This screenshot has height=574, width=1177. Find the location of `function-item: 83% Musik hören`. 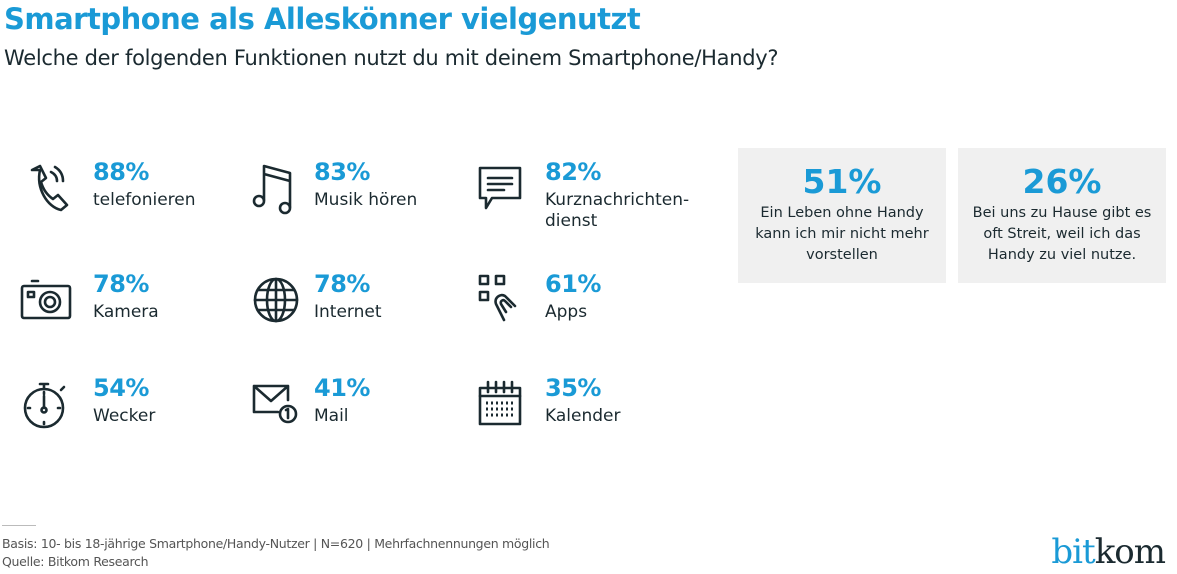

function-item: 83% Musik hören is located at coordinates (358, 203).